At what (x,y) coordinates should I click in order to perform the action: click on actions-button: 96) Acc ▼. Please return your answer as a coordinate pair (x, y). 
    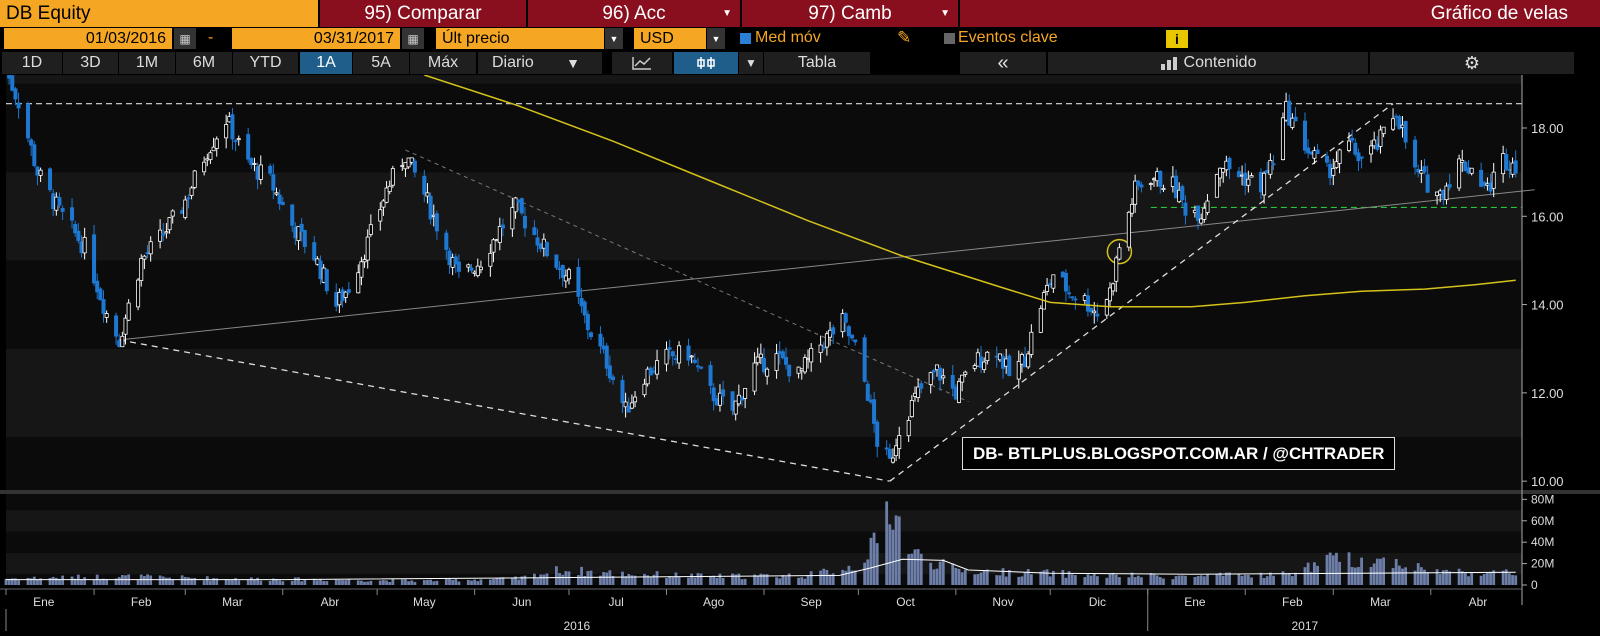
    Looking at the image, I should click on (633, 13).